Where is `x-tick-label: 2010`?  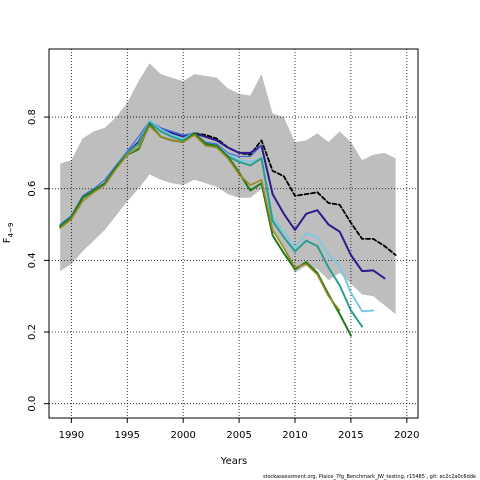 x-tick-label: 2010 is located at coordinates (294, 435).